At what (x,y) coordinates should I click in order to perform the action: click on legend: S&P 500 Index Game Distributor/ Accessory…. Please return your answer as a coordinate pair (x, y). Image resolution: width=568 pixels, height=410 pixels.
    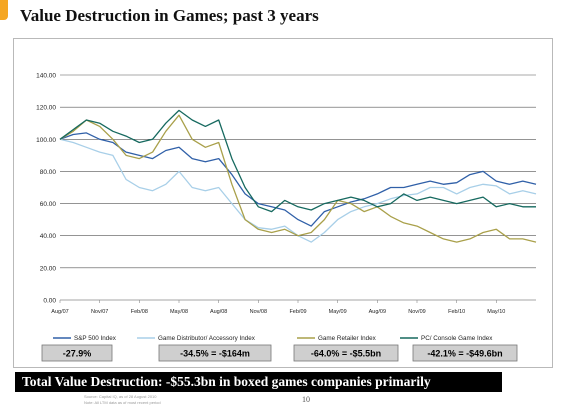
    Looking at the image, I should click on (273, 338).